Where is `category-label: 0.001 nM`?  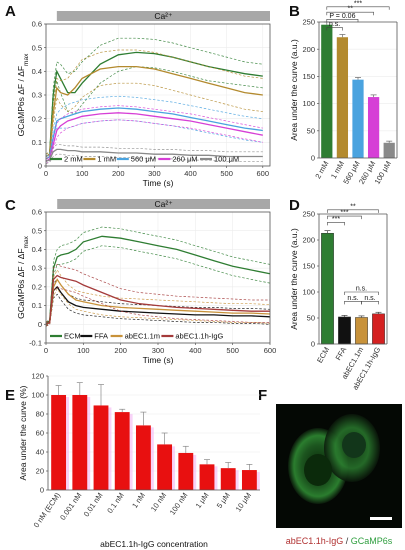 category-label: 0.001 nM is located at coordinates (70, 506).